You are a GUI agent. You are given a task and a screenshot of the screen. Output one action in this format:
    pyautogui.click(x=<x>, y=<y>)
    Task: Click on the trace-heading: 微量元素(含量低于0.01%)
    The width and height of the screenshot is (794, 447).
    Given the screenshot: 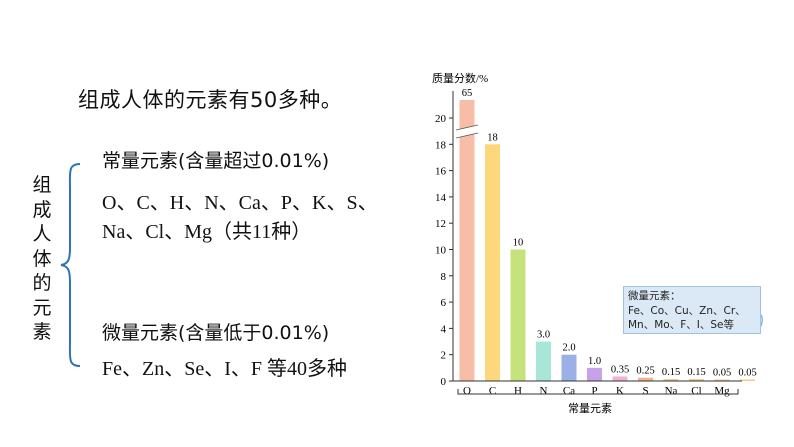 What is the action you would take?
    pyautogui.click(x=216, y=333)
    